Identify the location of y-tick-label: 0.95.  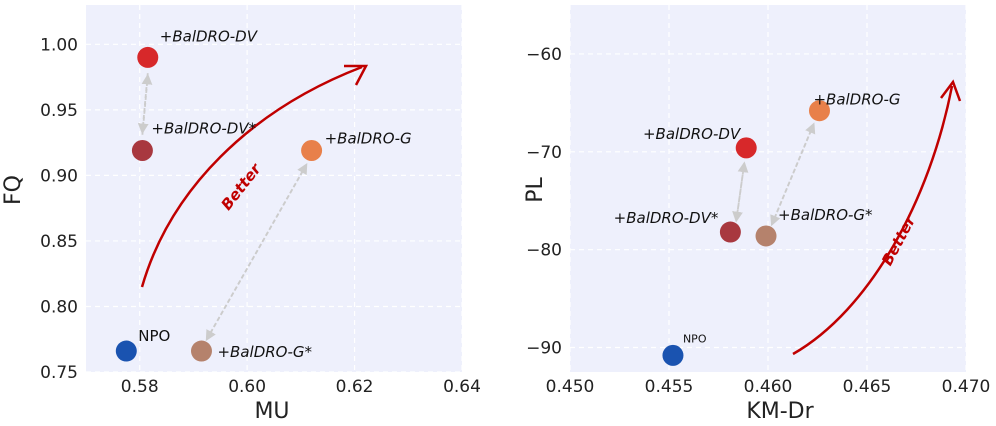
(59, 111).